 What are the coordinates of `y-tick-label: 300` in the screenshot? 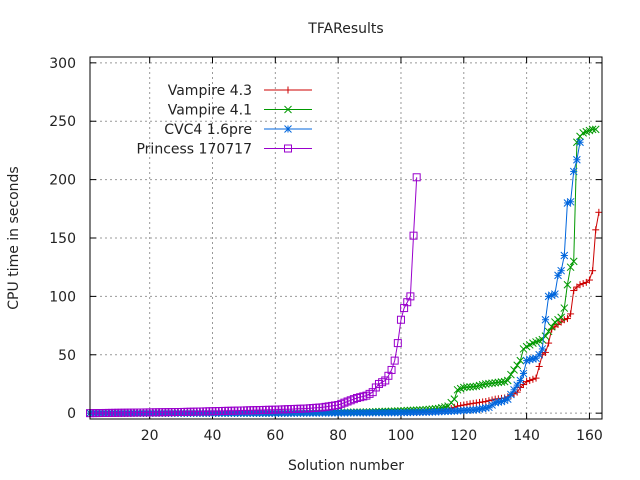 It's located at (62, 64).